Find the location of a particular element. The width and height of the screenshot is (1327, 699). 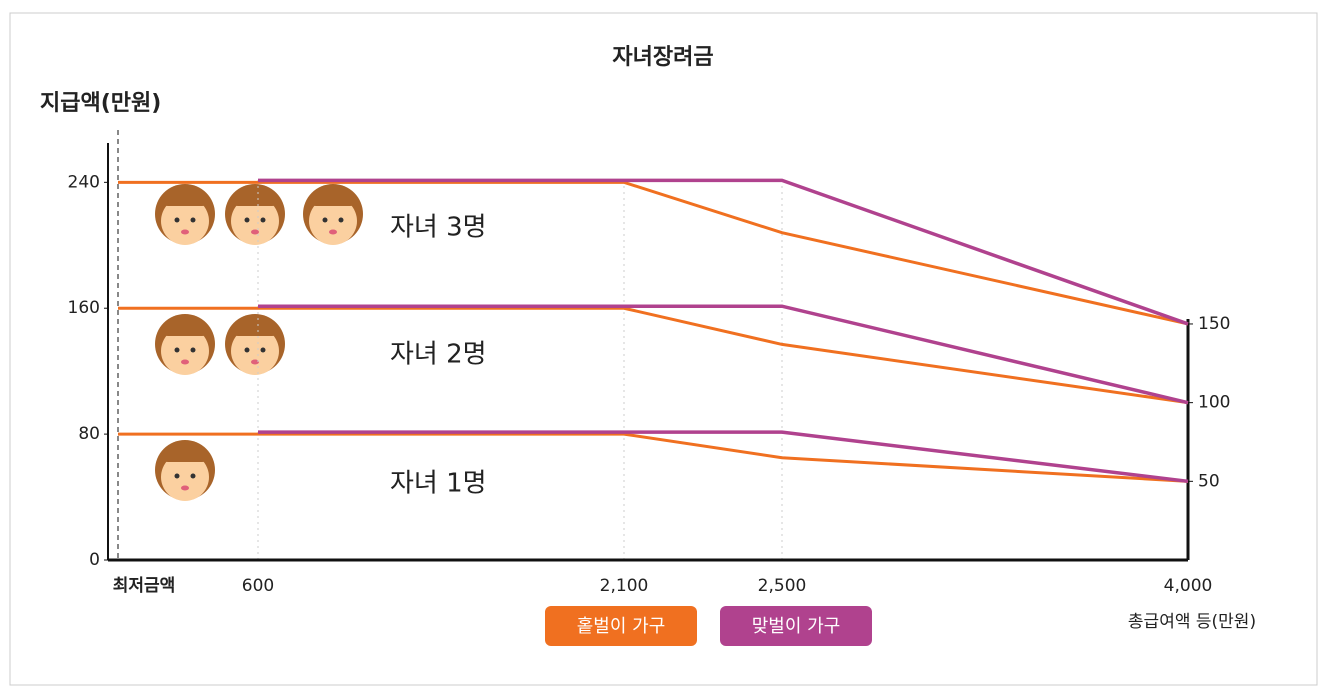

legend-label: 맞벌이 가구 is located at coordinates (796, 626).